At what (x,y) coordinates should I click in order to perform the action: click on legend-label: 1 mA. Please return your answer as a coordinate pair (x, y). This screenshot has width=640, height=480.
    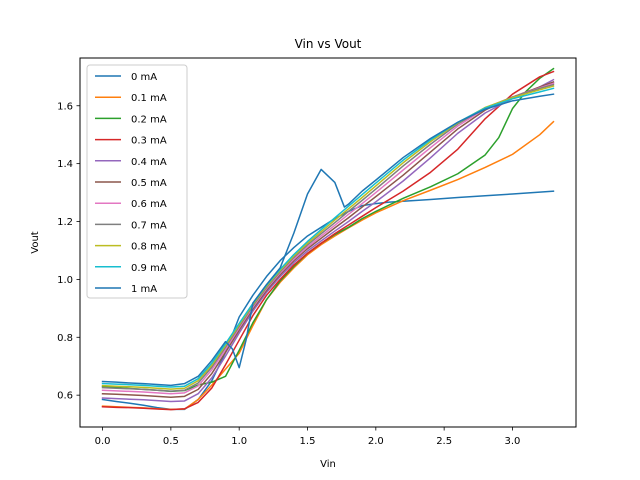
    Looking at the image, I should click on (144, 289).